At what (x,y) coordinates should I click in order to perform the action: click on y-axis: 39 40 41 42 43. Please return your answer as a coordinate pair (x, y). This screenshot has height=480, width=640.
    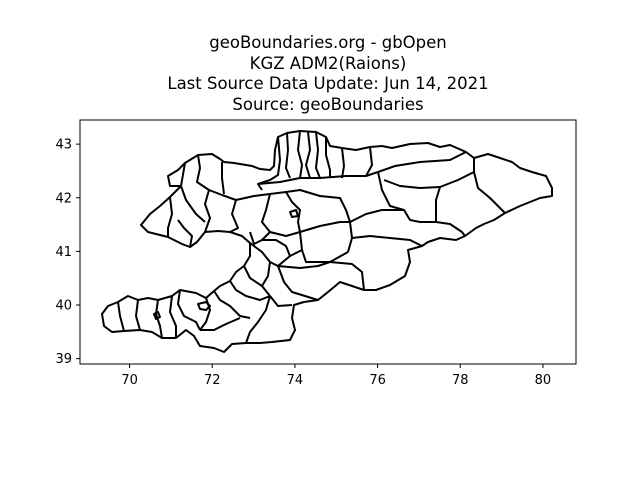
    Looking at the image, I should click on (67, 252).